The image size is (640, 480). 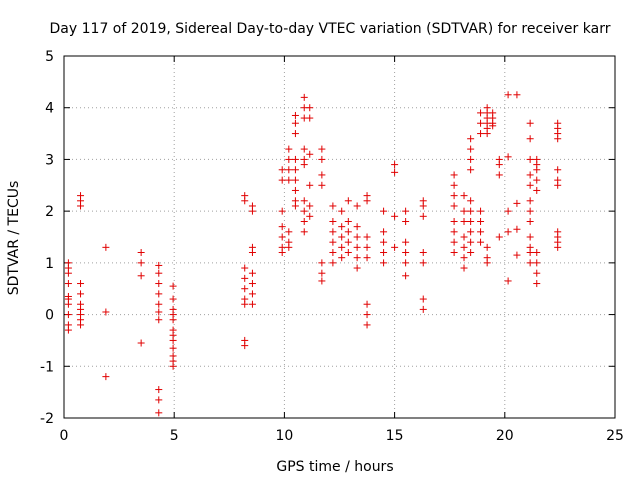 I want to click on y-axis-label: SDTVAR / TECUs, so click(x=14, y=238).